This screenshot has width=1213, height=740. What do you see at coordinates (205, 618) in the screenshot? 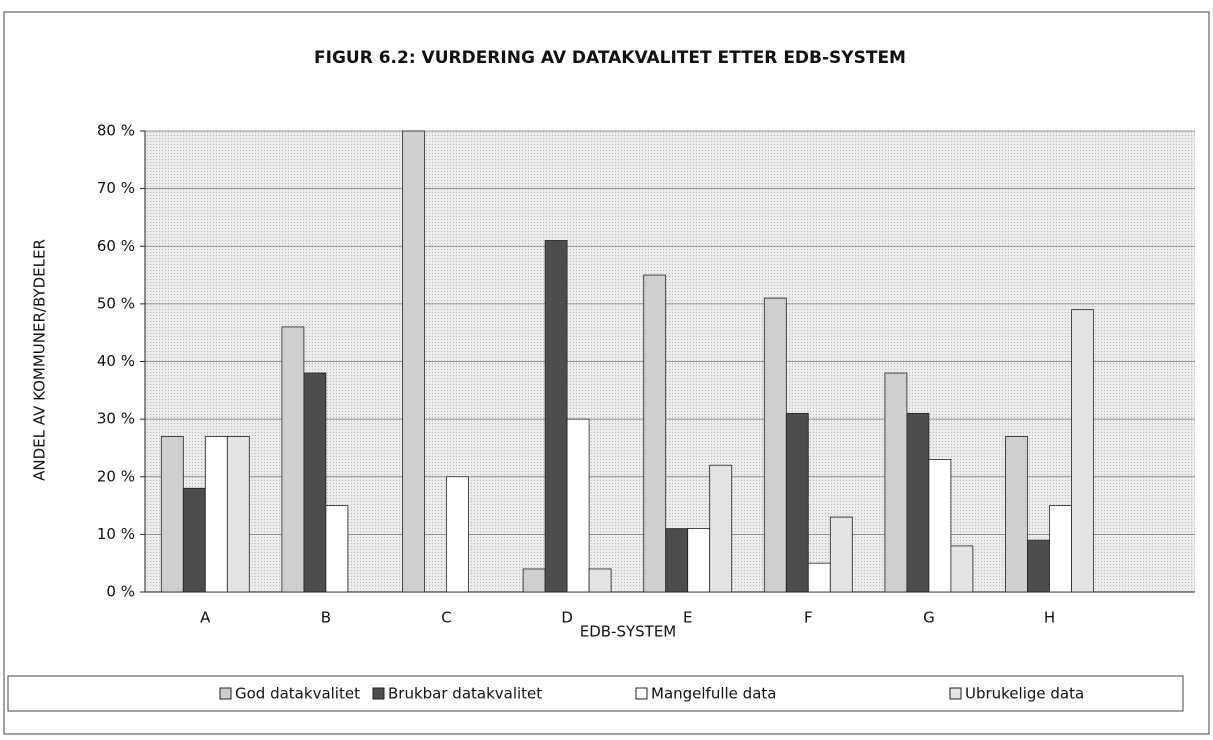
I see `x-tick-label: A` at bounding box center [205, 618].